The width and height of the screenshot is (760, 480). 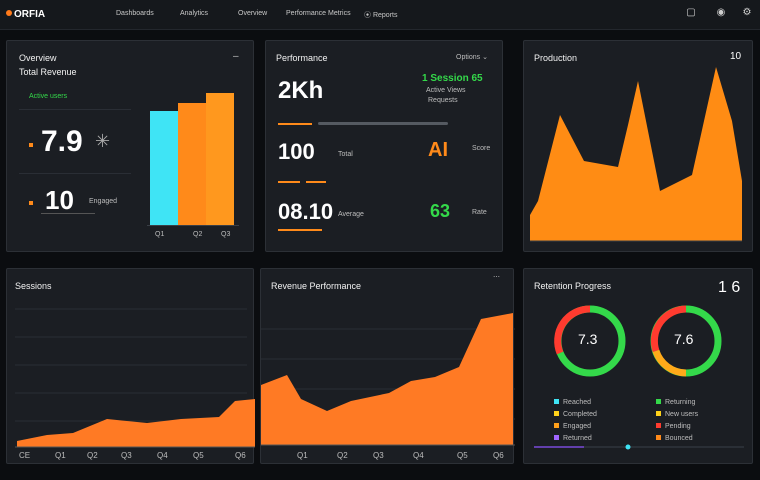 I want to click on row2-unit: Total, so click(x=345, y=154).